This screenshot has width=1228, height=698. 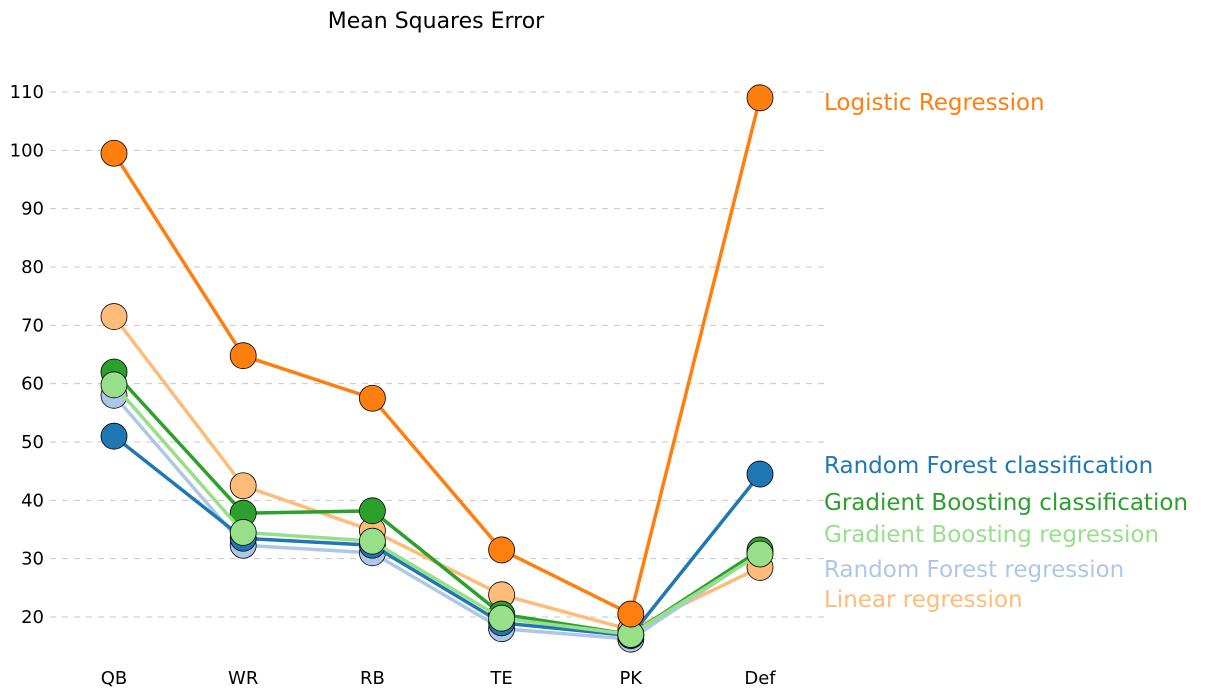 I want to click on y-tick-label: 30, so click(x=32, y=559).